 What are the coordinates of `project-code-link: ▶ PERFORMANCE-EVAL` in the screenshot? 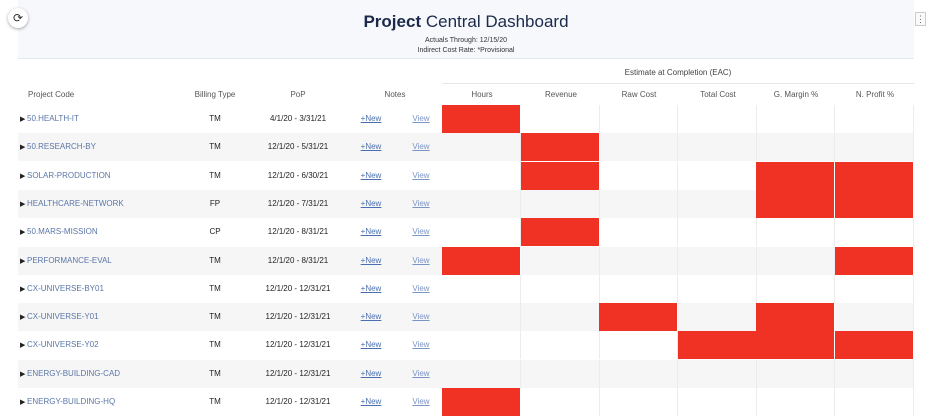 It's located at (110, 261).